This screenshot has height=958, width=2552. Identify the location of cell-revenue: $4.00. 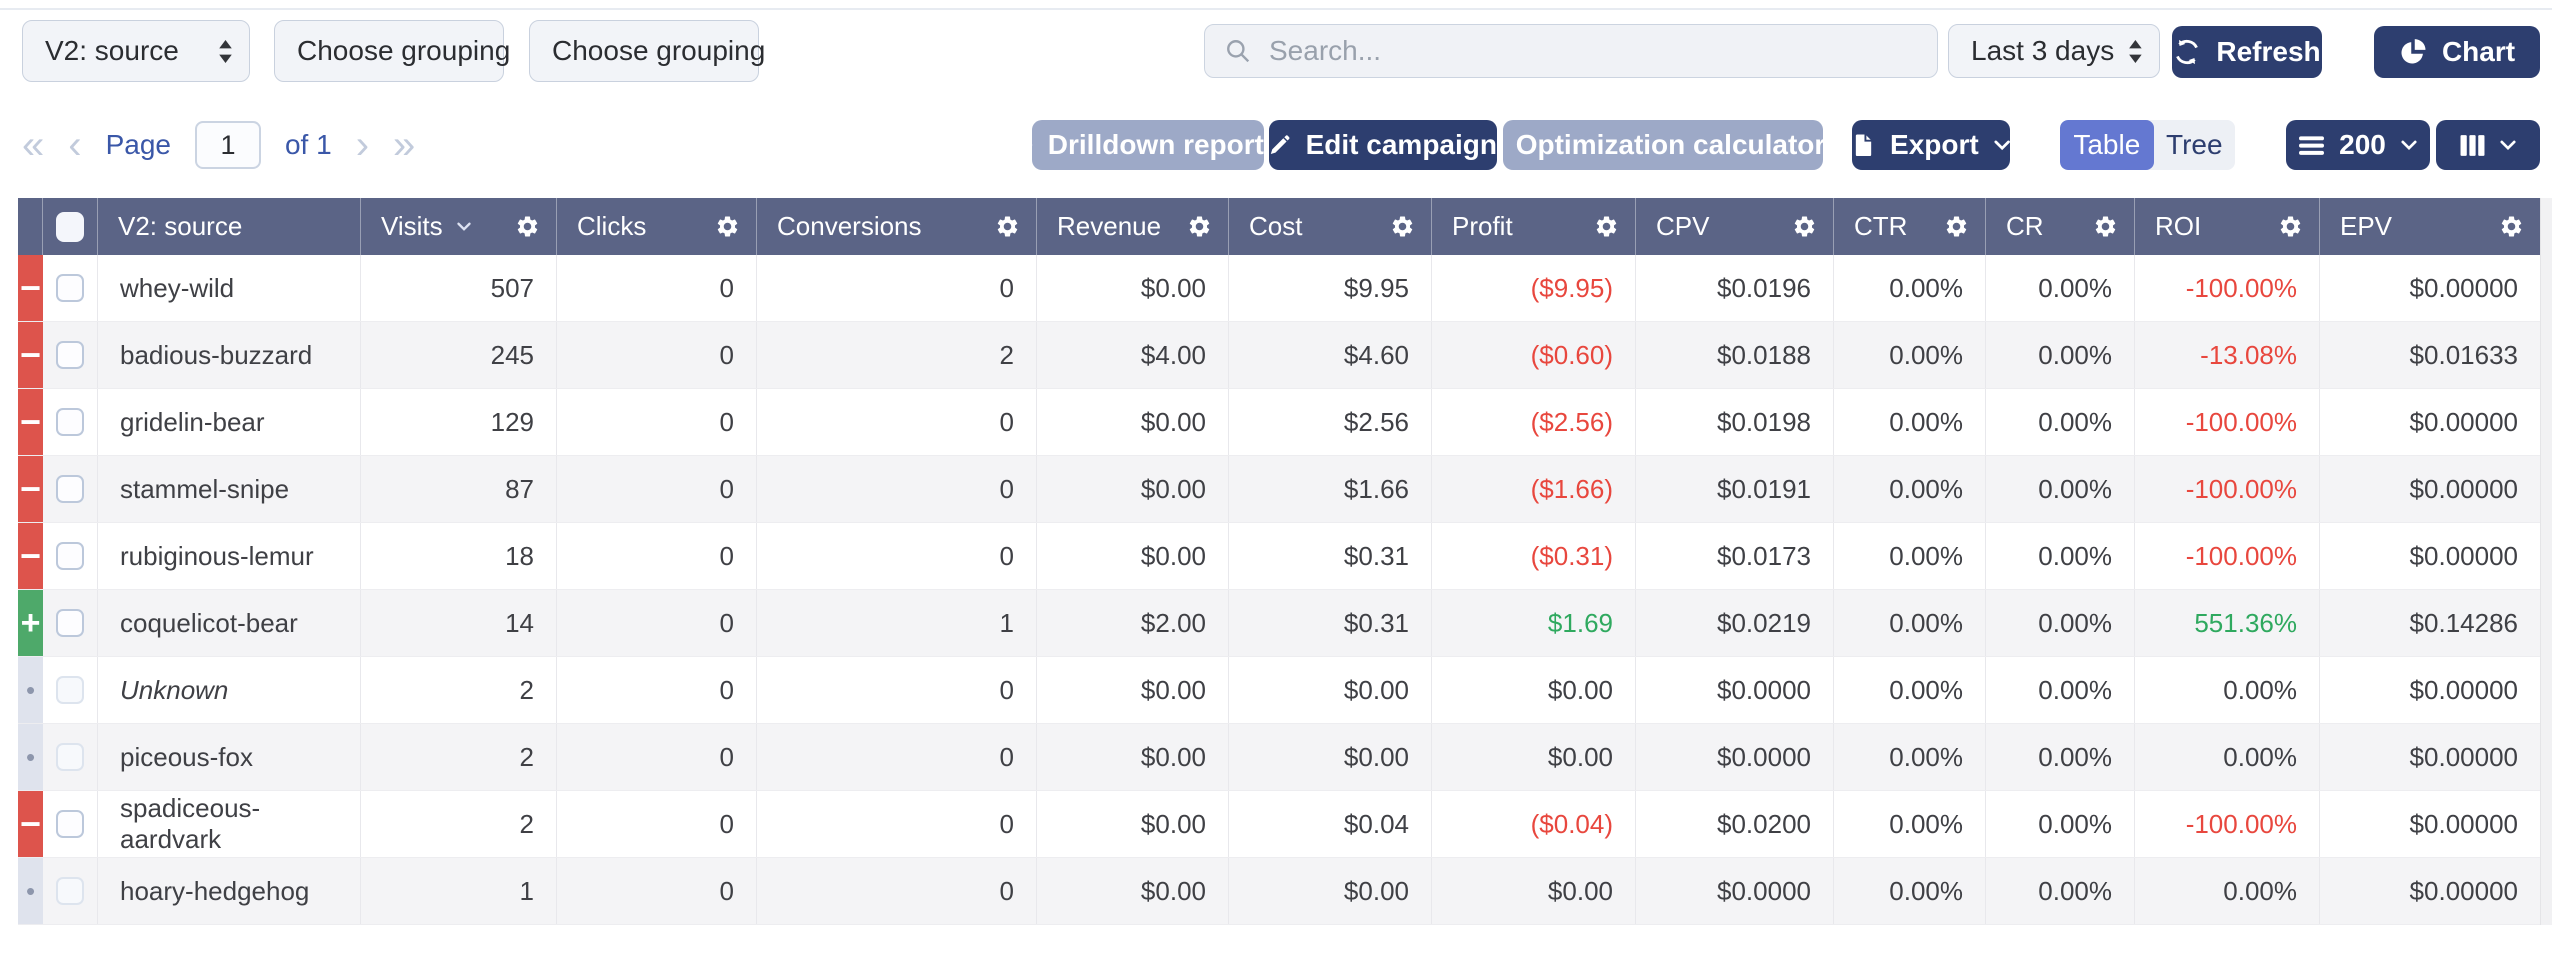
(1133, 355).